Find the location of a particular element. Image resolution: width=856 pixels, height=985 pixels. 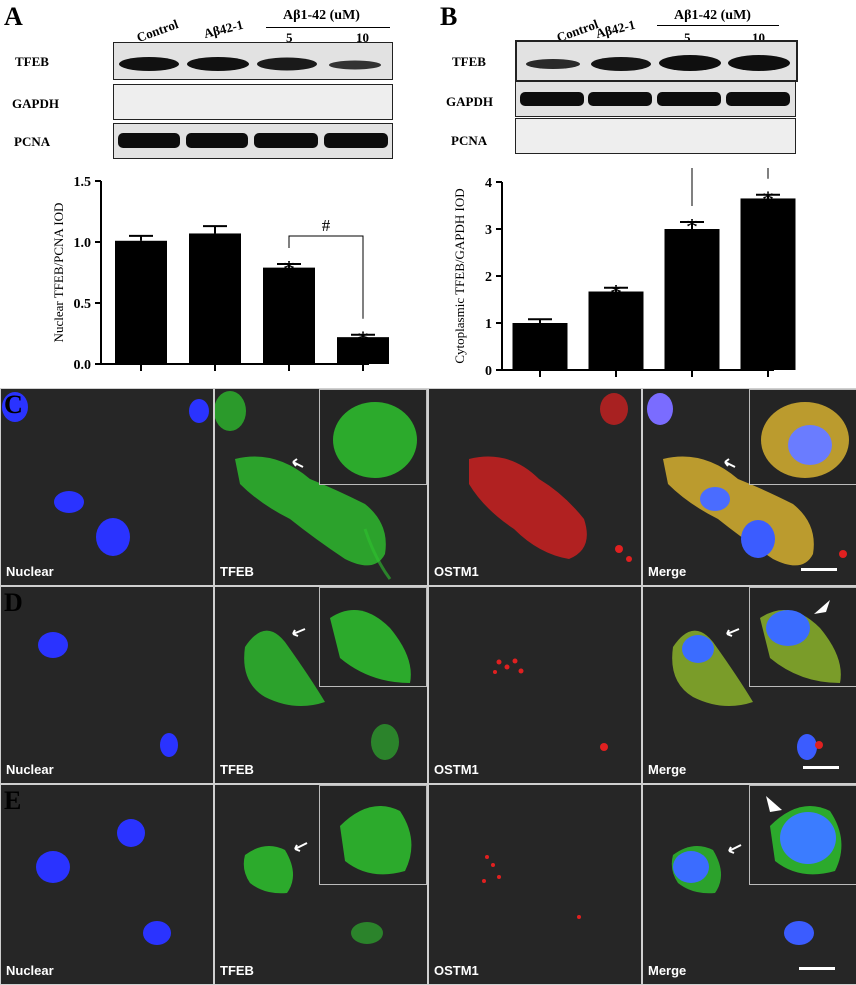

micrograph-c-nuclear: Nuclear is located at coordinates (107, 487).